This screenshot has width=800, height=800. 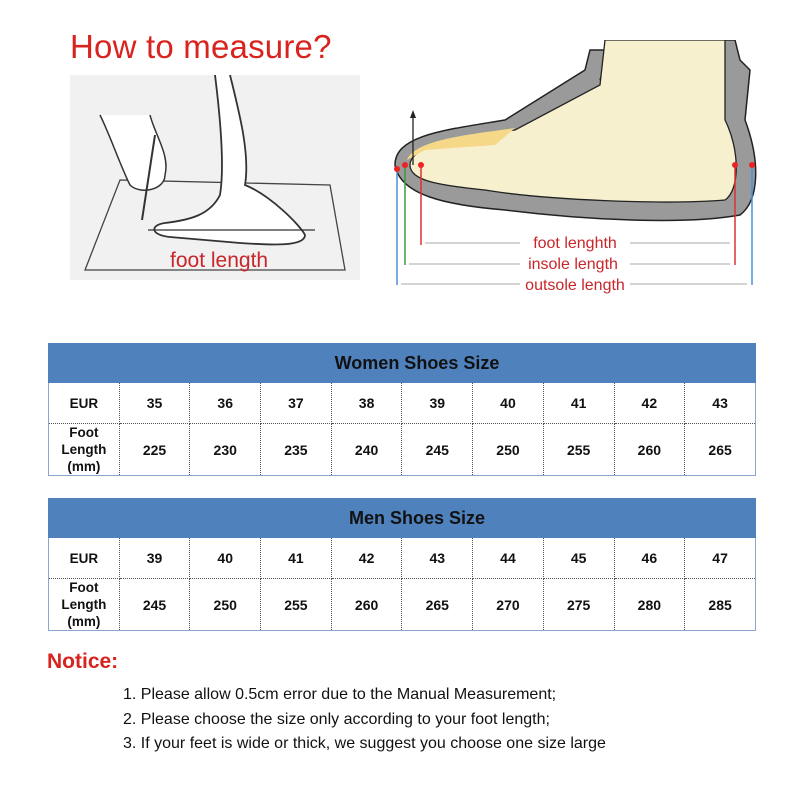 What do you see at coordinates (573, 264) in the screenshot?
I see `insole-length-label: insole length` at bounding box center [573, 264].